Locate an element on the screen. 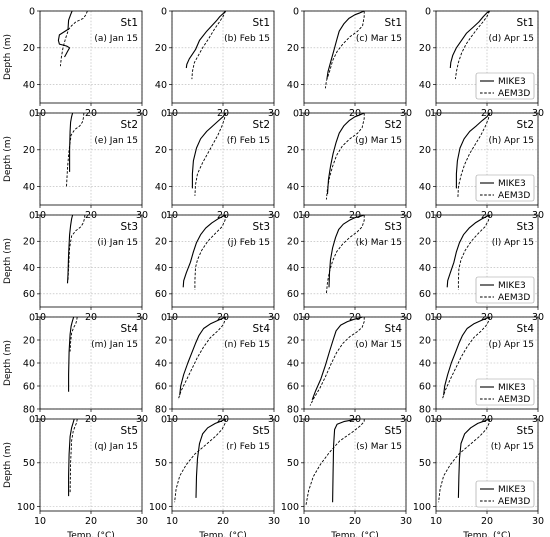  panel-label: (h) Apr 15 is located at coordinates (511, 141).